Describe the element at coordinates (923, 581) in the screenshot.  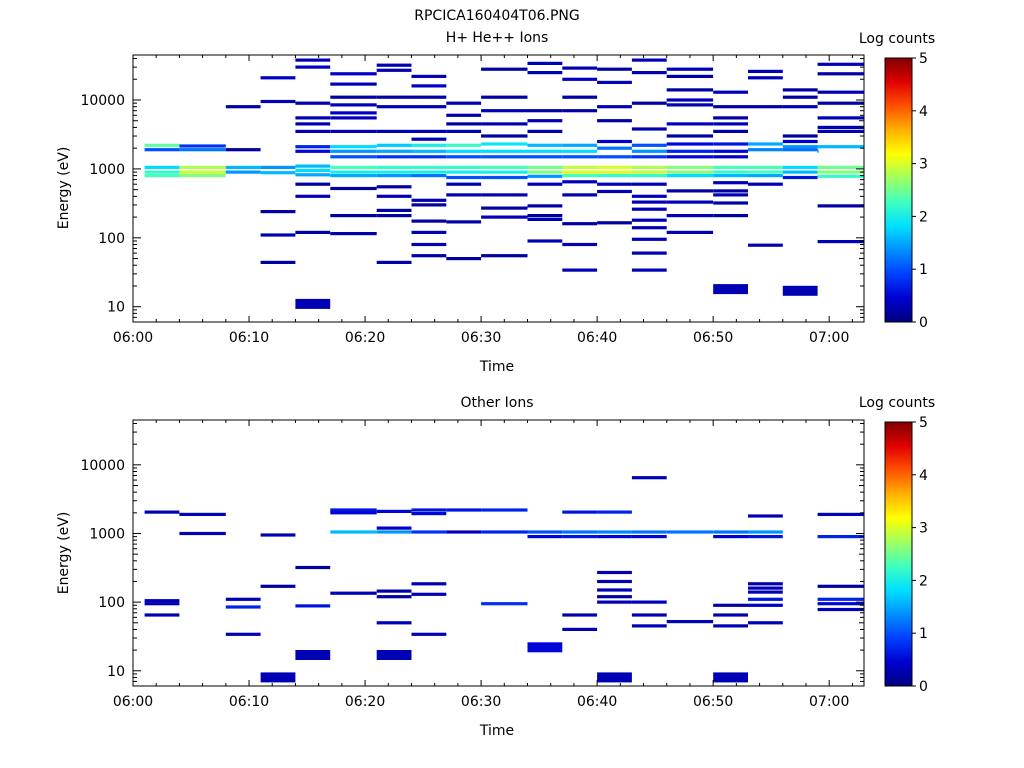
I see `colorbar-tick-label: 2` at that location.